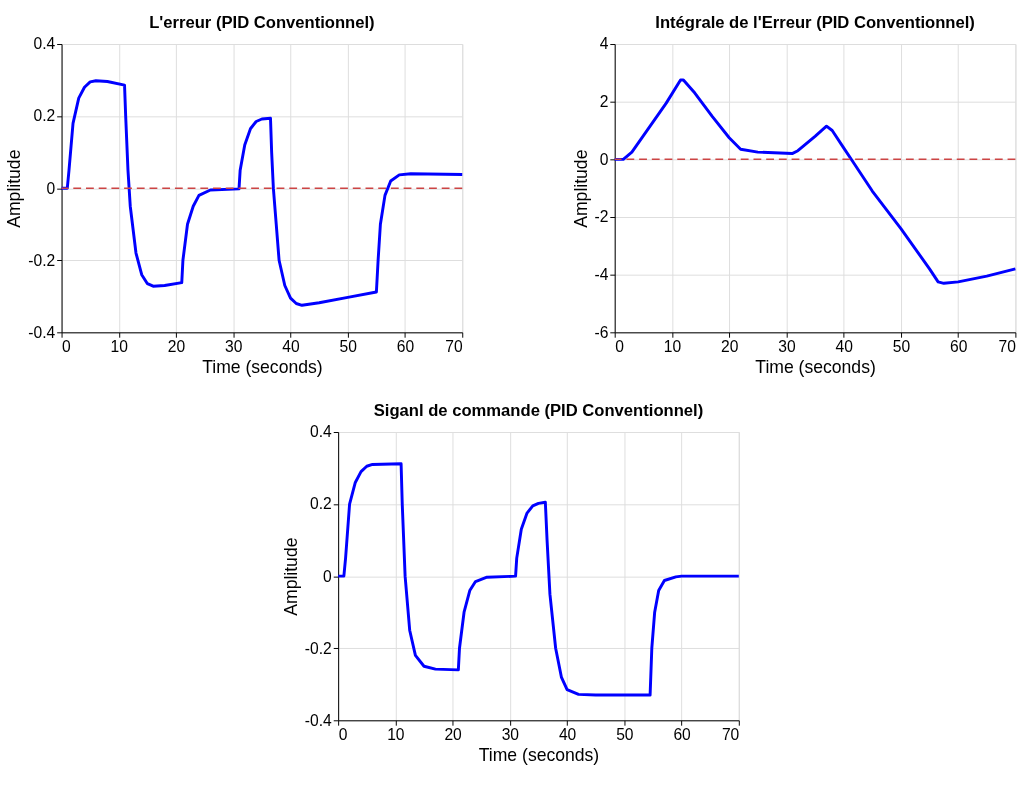  Describe the element at coordinates (601, 332) in the screenshot. I see `y-tick-label: -6` at that location.